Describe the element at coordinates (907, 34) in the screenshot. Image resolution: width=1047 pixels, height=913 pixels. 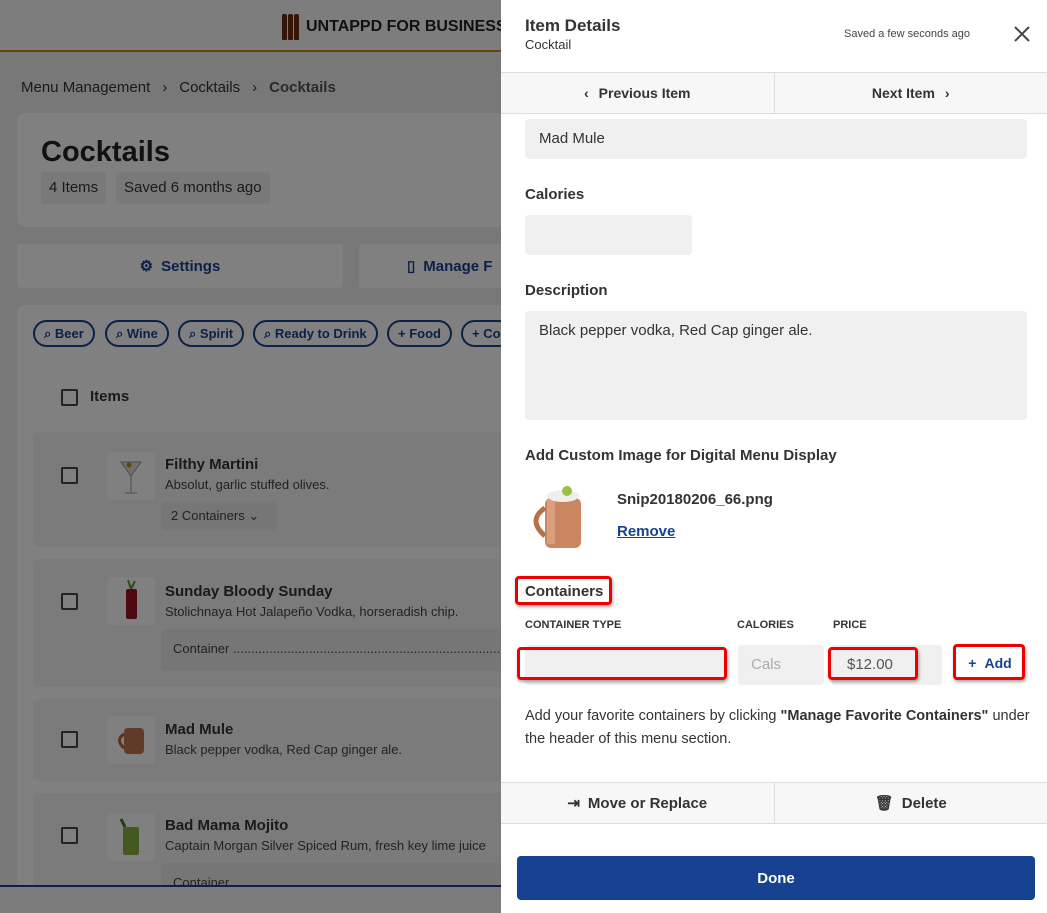
I see `save-status: Saved a few seconds ago` at that location.